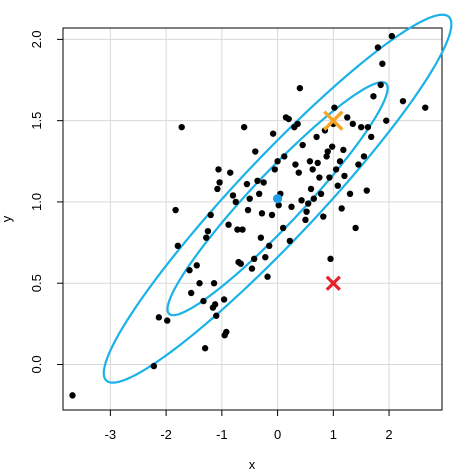 The image size is (474, 474). I want to click on red-x-marker, so click(333, 283).